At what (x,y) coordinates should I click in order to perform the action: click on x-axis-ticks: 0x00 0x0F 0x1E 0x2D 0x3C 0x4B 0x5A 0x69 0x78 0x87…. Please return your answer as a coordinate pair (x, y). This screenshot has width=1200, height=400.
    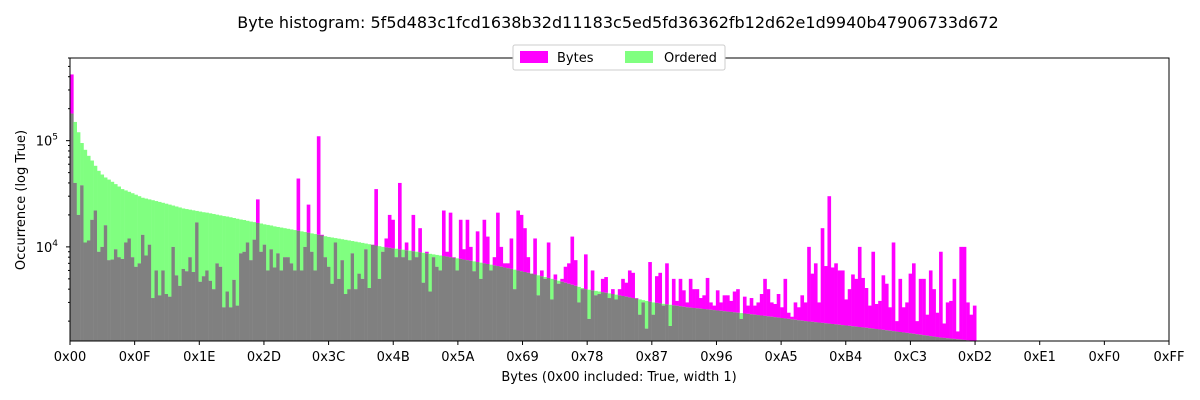
    Looking at the image, I should click on (619, 353).